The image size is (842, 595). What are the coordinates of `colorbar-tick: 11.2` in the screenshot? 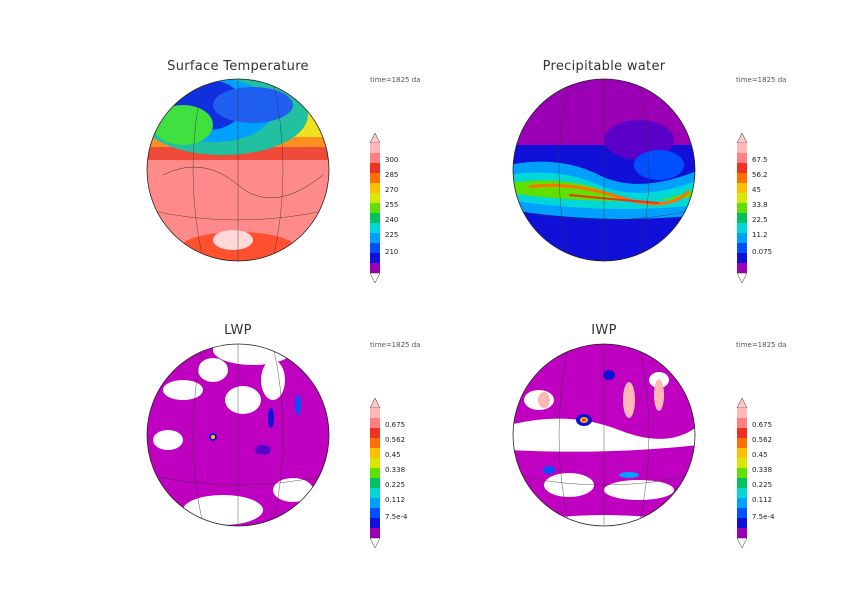 It's located at (760, 235).